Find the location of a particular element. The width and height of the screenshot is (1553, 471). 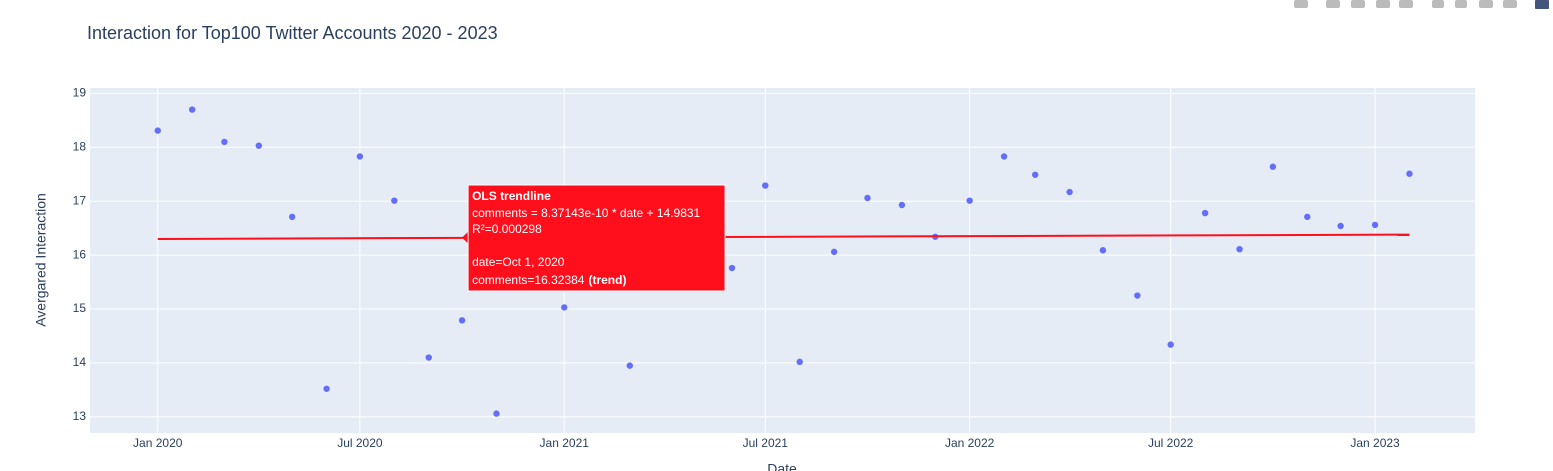

y-tick-label: 13 is located at coordinates (80, 416).